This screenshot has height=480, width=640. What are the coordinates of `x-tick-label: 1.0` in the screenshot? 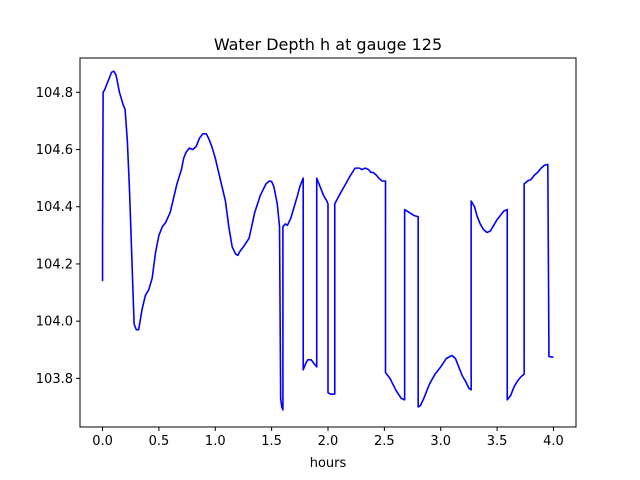 It's located at (215, 441).